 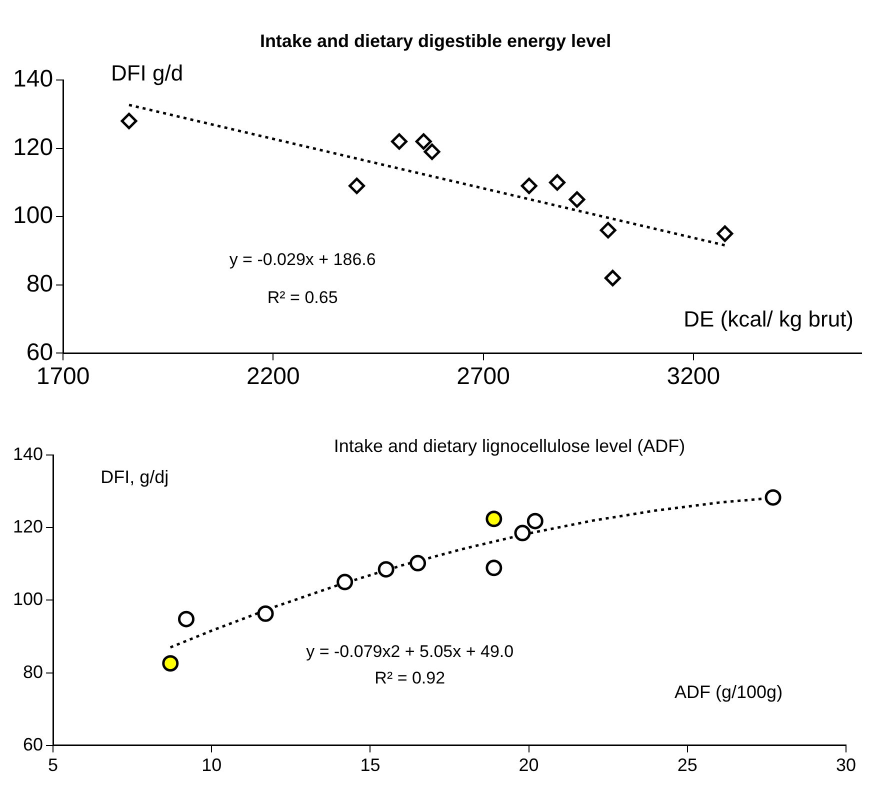 I want to click on x-tick-label: 2700, so click(x=483, y=376).